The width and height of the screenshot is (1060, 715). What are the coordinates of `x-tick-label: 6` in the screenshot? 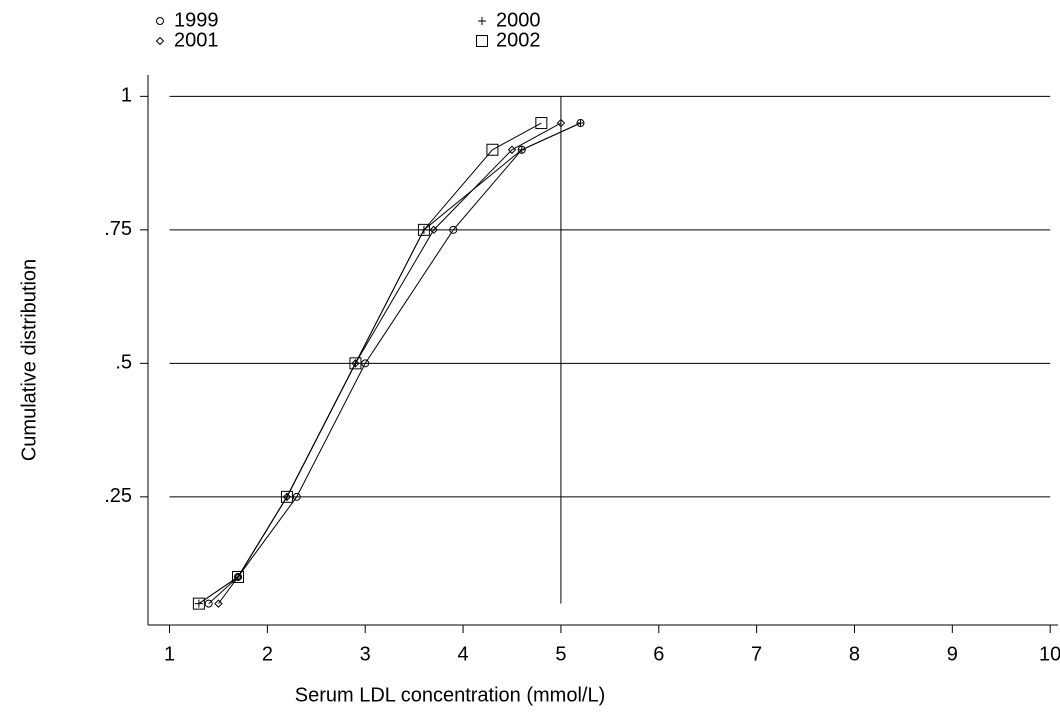 It's located at (658, 654).